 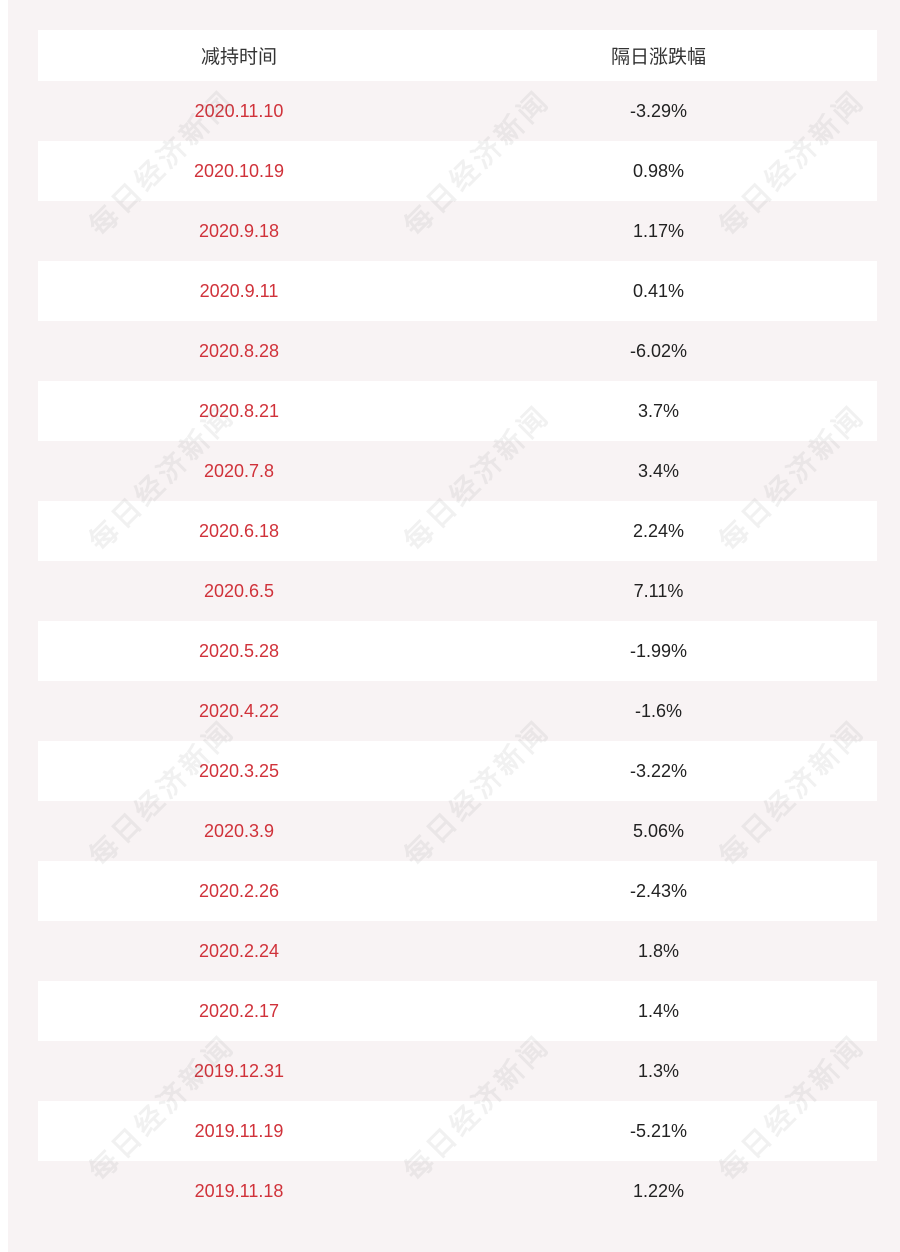 What do you see at coordinates (238, 57) in the screenshot?
I see `header-reduction-date: 减持时间` at bounding box center [238, 57].